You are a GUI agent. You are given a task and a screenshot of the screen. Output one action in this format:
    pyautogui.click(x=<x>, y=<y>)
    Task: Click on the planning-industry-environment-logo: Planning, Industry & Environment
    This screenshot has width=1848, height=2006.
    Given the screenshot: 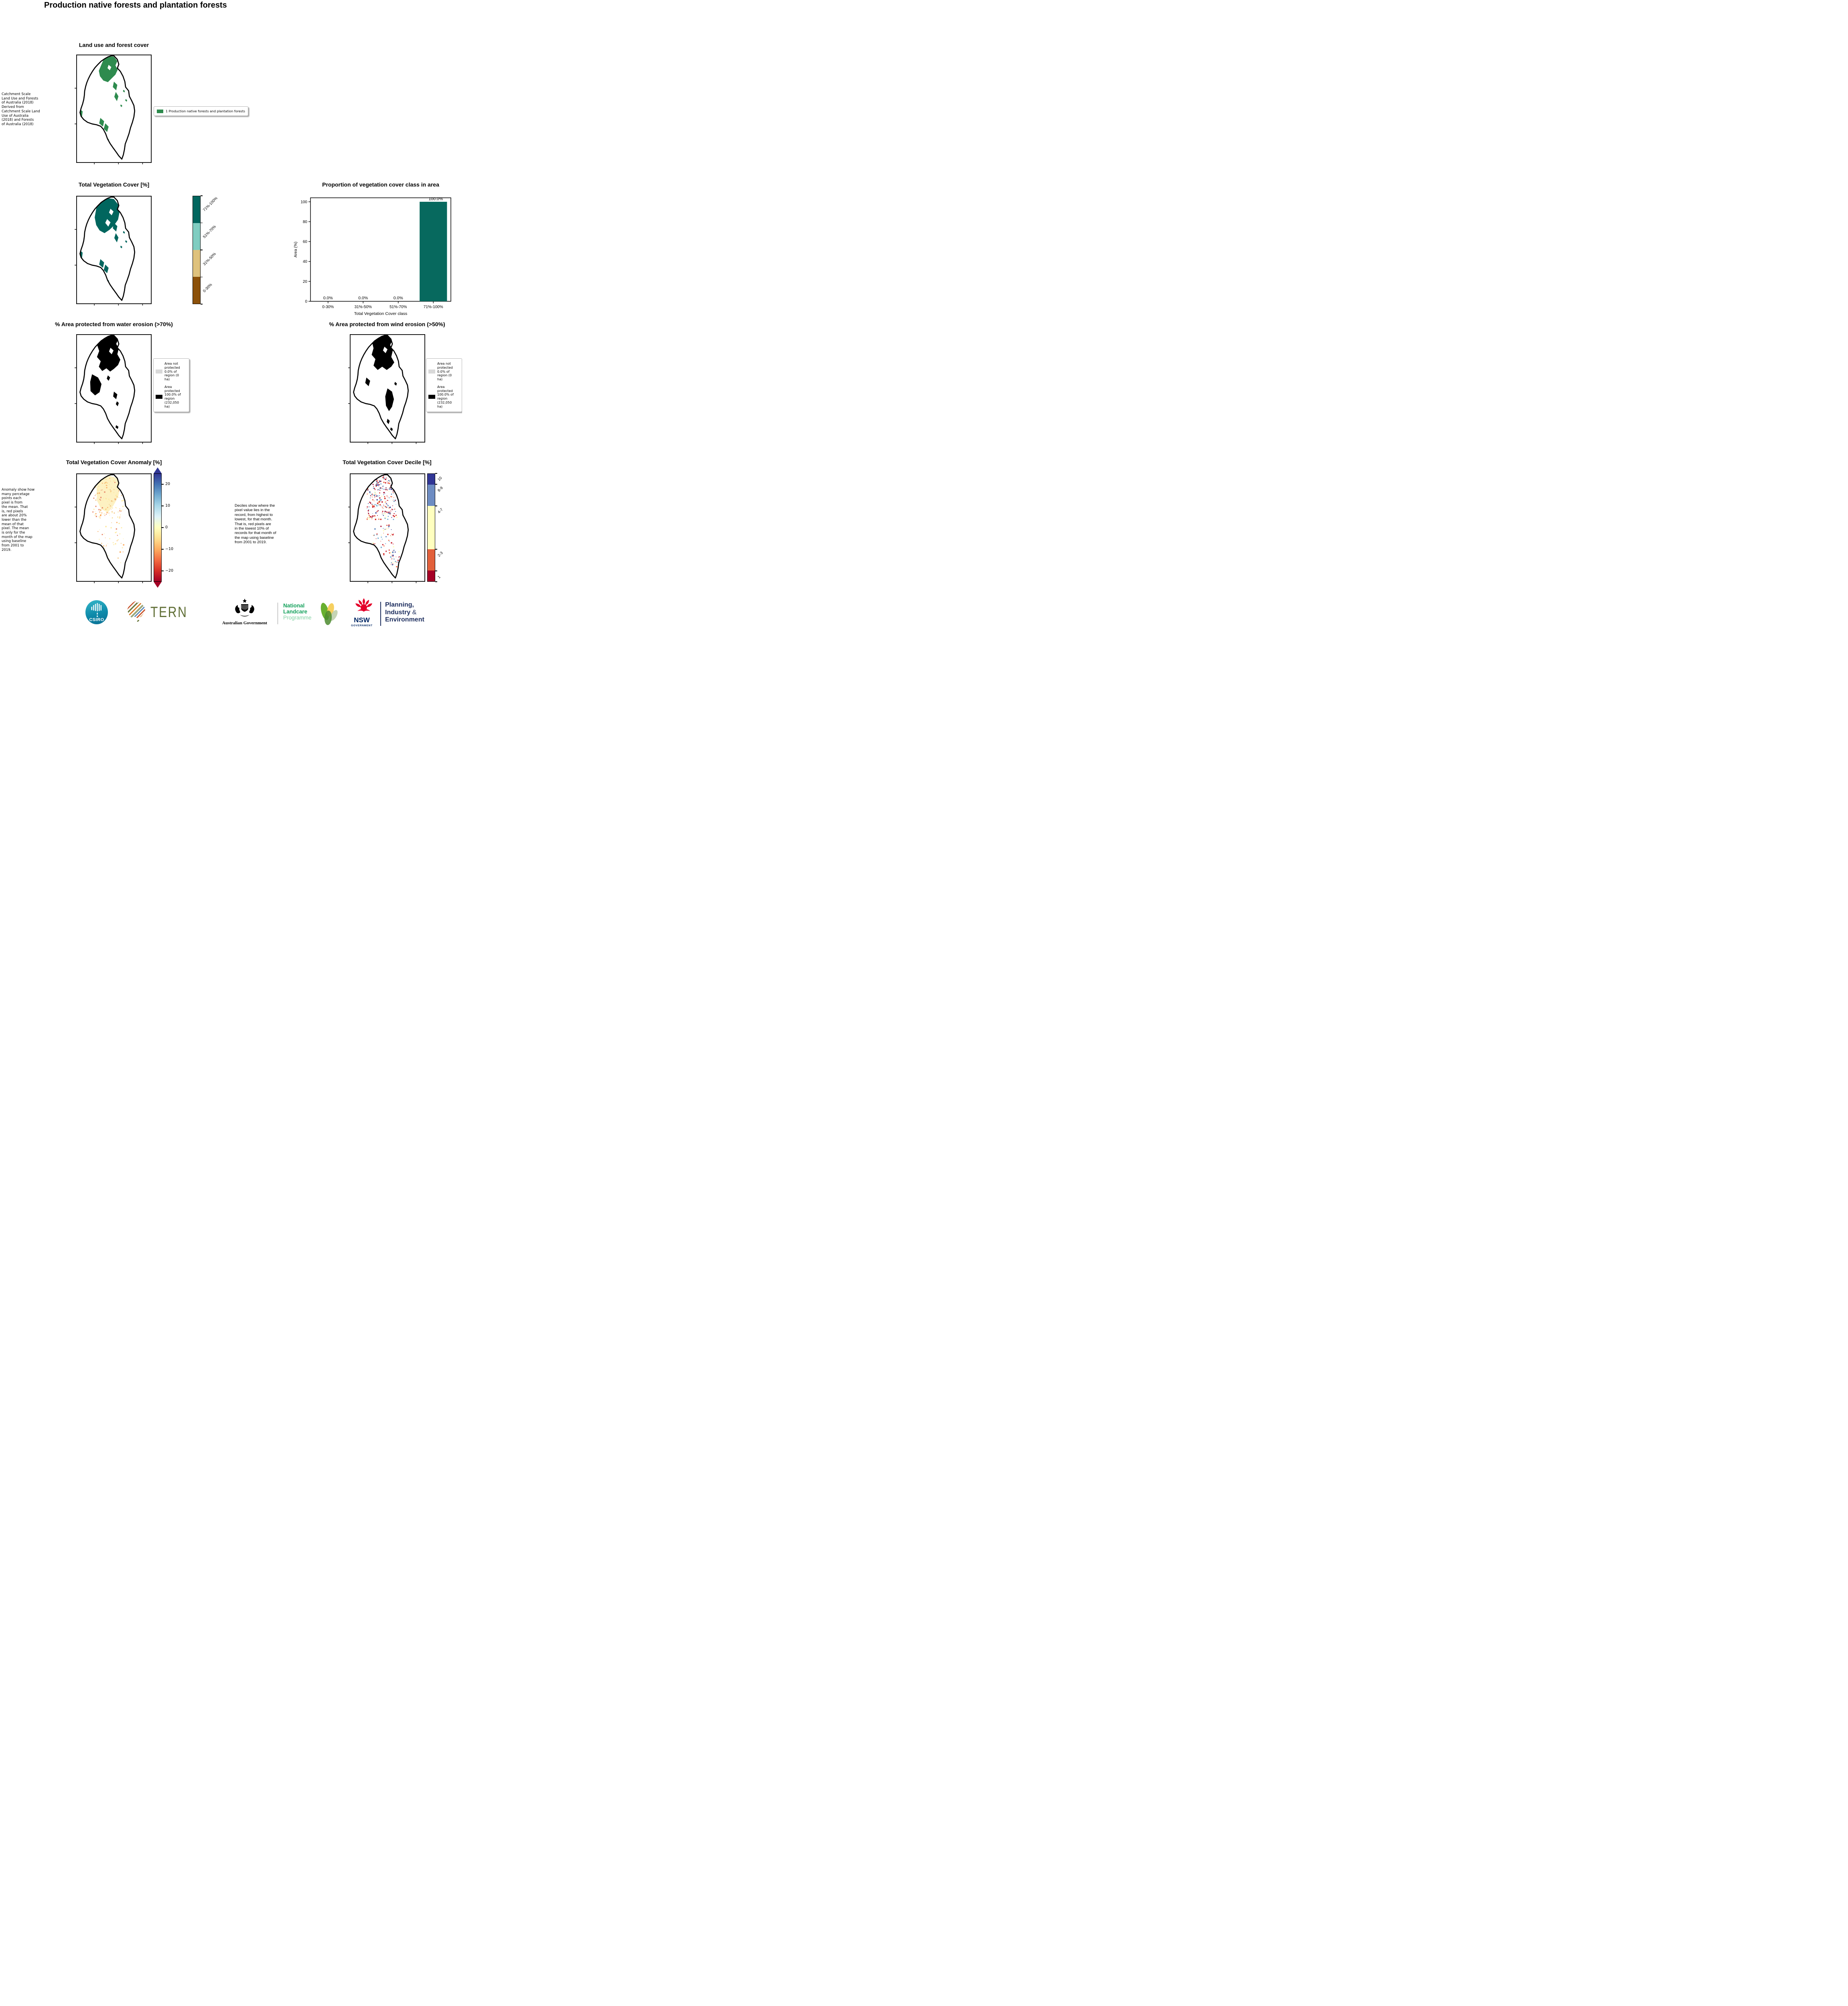 What is the action you would take?
    pyautogui.click(x=404, y=613)
    